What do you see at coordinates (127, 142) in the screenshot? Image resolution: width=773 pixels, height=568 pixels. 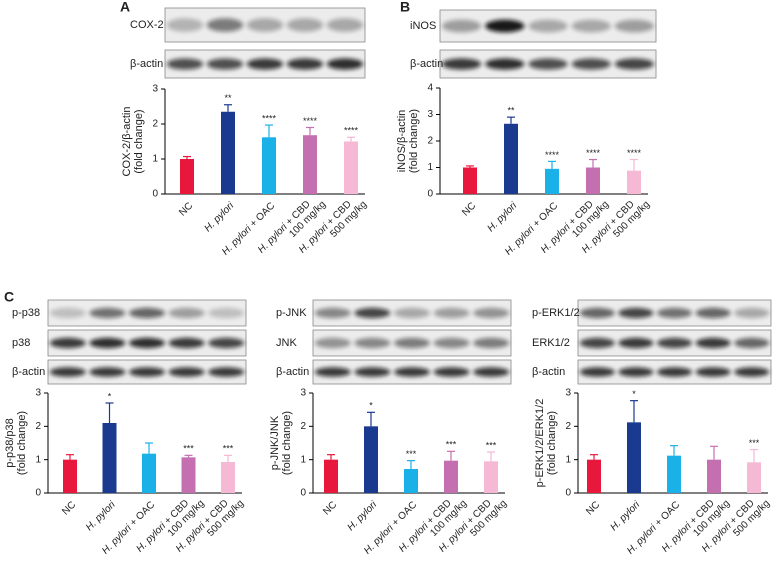 I see `y-axis-label: COX-2/β-actin` at bounding box center [127, 142].